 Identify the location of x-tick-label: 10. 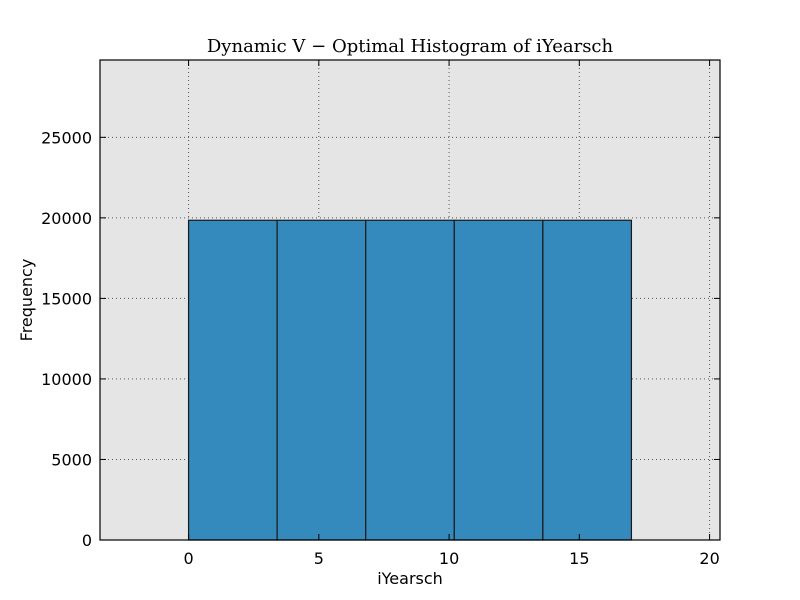
(449, 558).